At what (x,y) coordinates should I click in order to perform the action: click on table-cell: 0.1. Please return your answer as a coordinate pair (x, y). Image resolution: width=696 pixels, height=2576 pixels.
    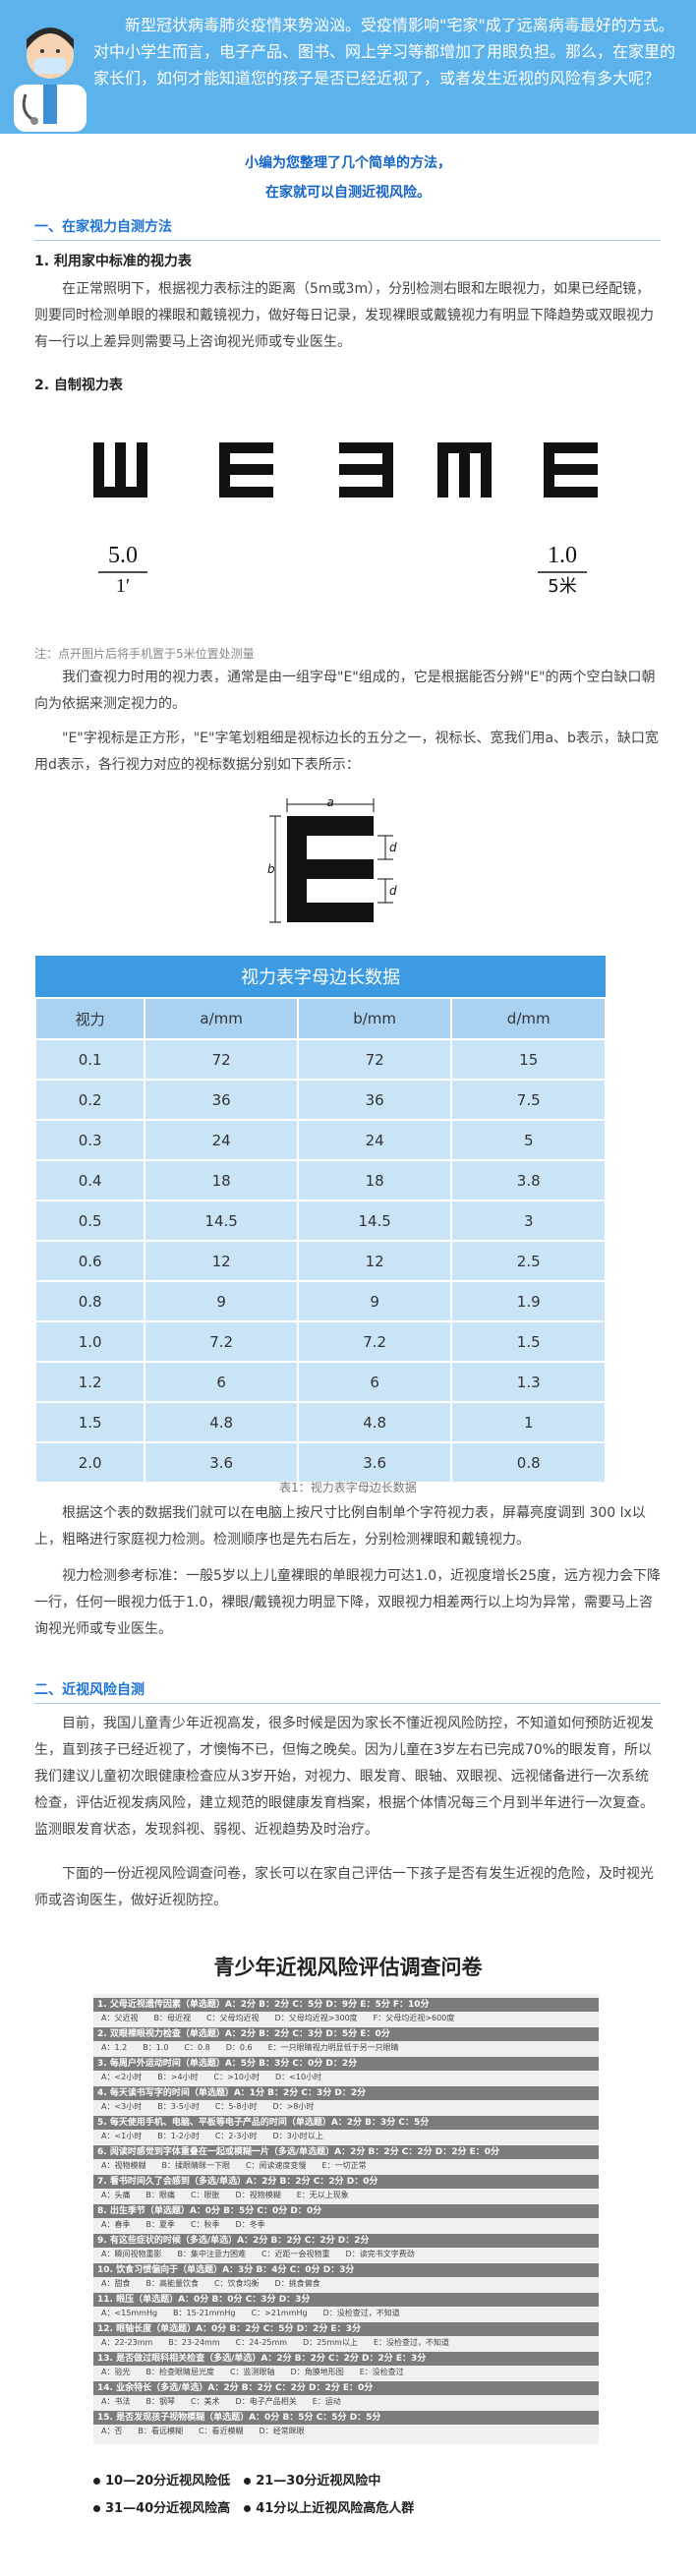
    Looking at the image, I should click on (89, 1059).